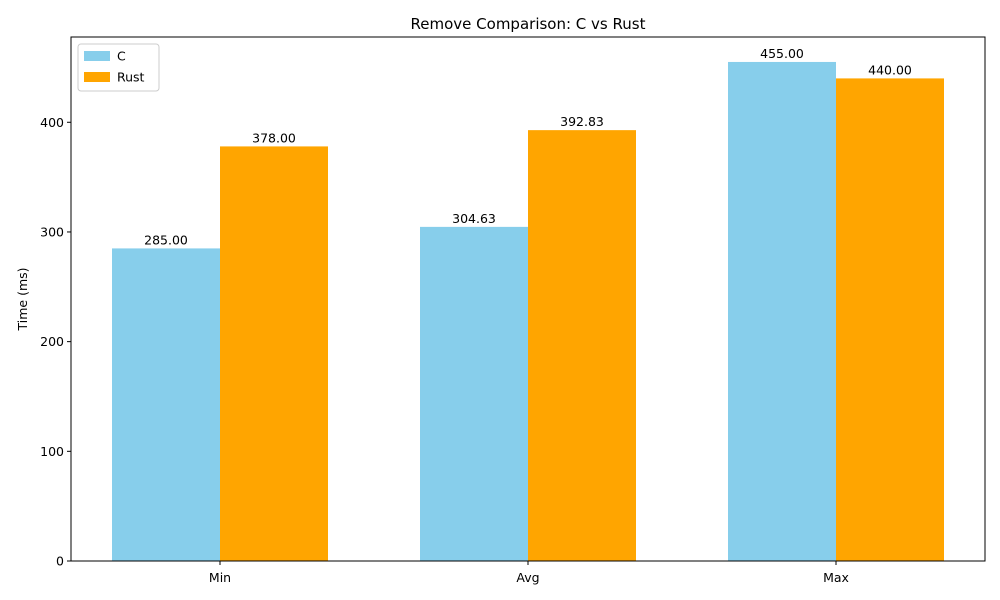  What do you see at coordinates (527, 577) in the screenshot?
I see `x-tick-label: Avg` at bounding box center [527, 577].